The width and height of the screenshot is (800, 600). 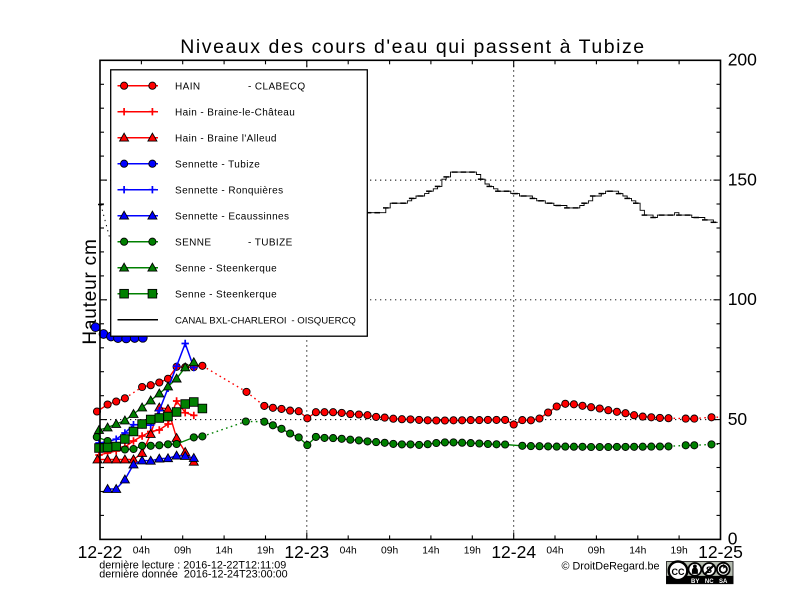 I want to click on svg-text: SENNE, so click(x=193, y=242).